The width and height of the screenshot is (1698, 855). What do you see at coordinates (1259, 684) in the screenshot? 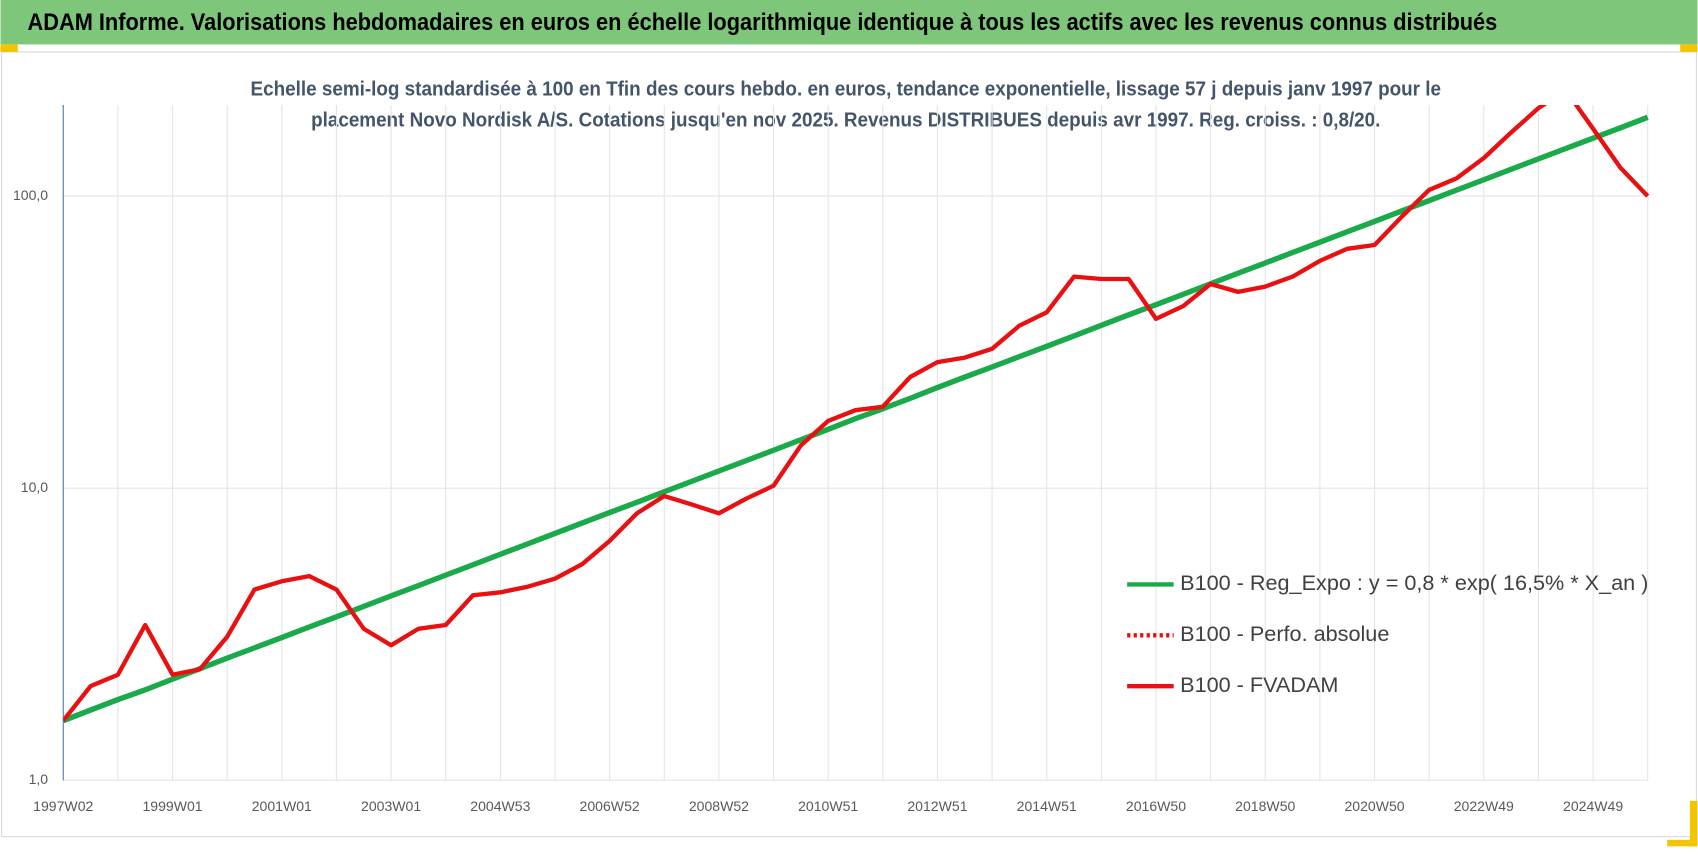
I see `legend-label: B100 - FVADAM` at bounding box center [1259, 684].